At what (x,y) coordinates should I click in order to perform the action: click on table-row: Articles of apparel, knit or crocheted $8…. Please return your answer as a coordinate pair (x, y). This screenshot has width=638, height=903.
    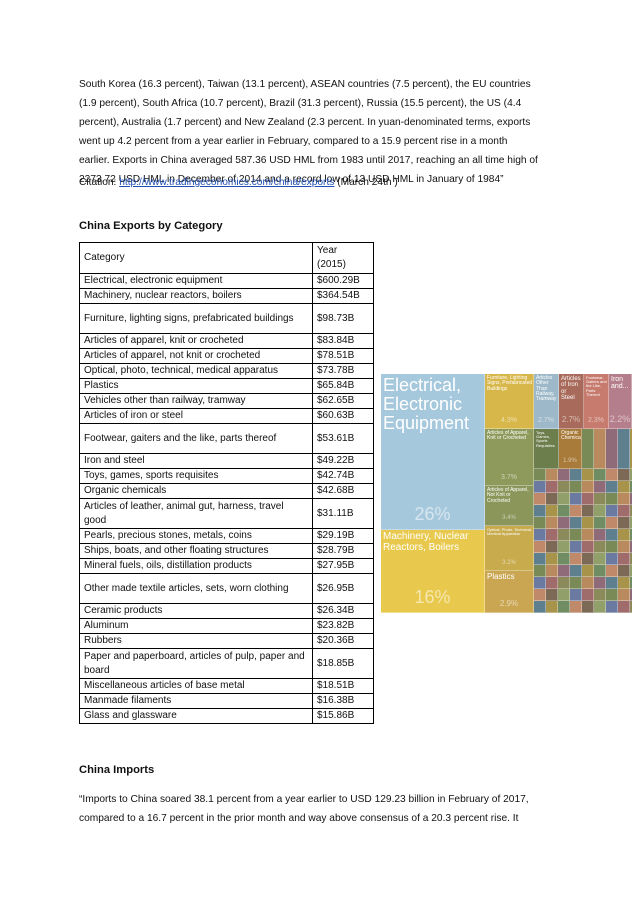
    Looking at the image, I should click on (226, 341).